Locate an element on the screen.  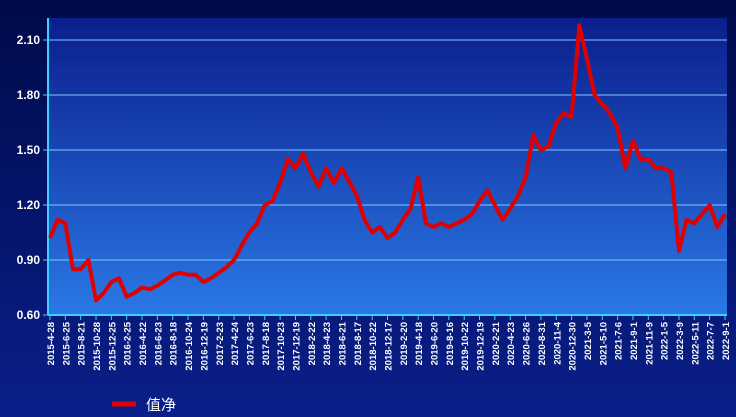
x-tick-label: 2021-9-1 is located at coordinates (634, 340).